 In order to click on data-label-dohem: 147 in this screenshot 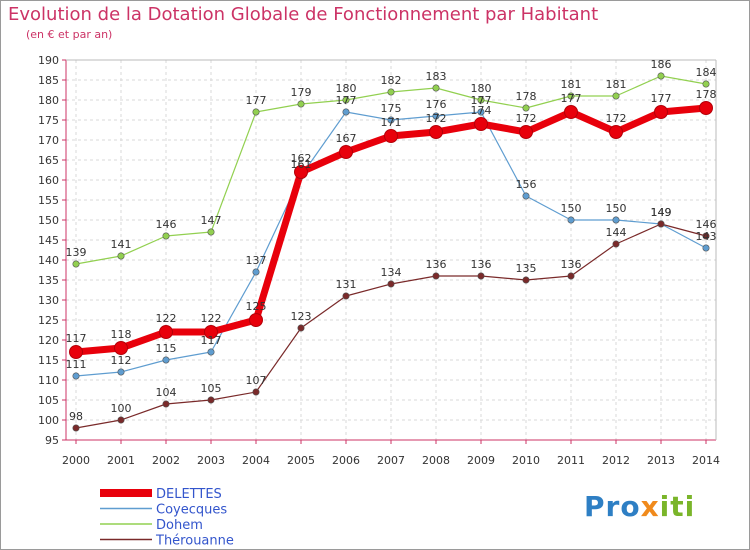, I will do `click(211, 220)`.